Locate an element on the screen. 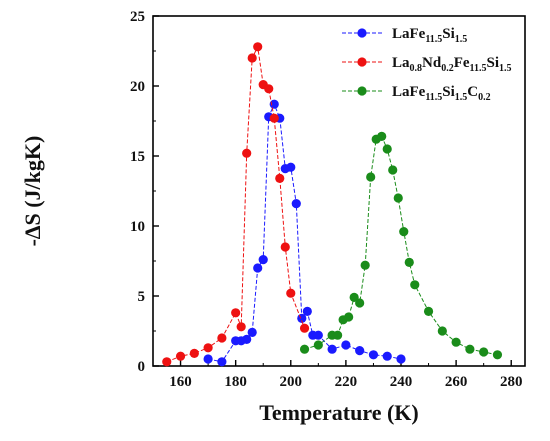 Image resolution: width=550 pixels, height=441 pixels. x-tick-label: 260 is located at coordinates (456, 382).